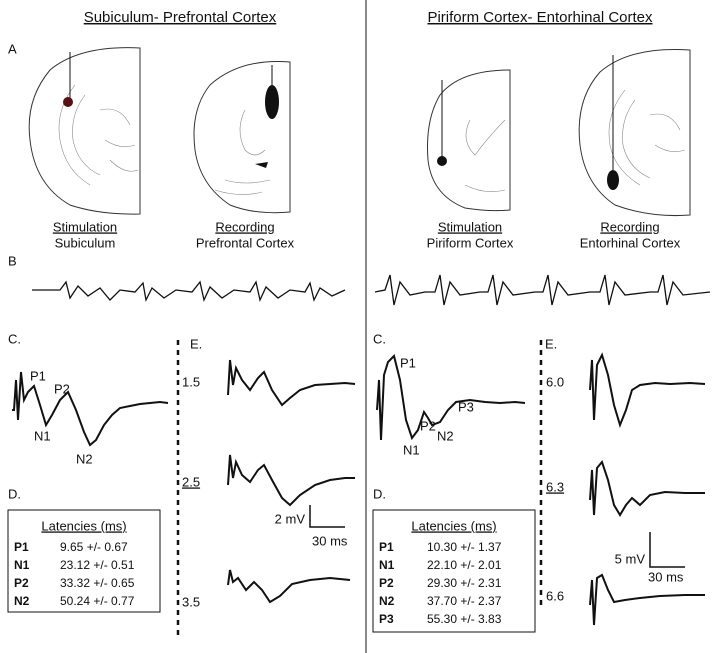 This screenshot has height=653, width=714. I want to click on latency-peak: P3, so click(386, 619).